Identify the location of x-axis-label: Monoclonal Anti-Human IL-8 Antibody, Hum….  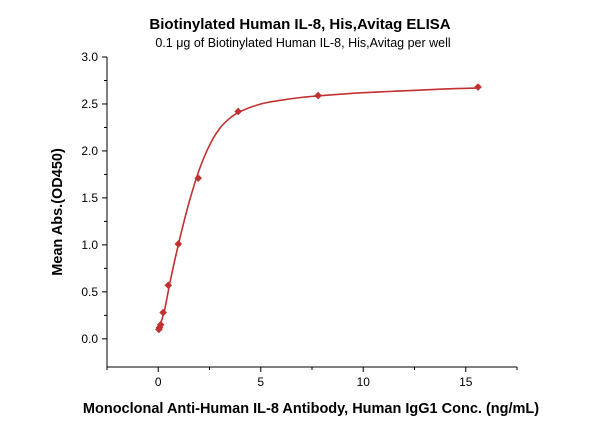
(311, 409).